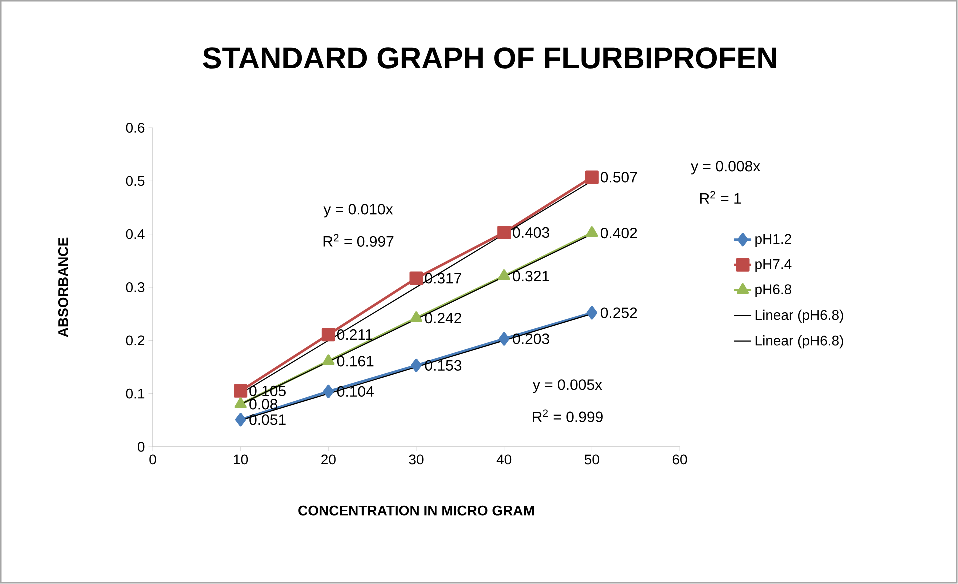 The width and height of the screenshot is (958, 584). Describe the element at coordinates (774, 266) in the screenshot. I see `legend-label: pH7.4` at that location.